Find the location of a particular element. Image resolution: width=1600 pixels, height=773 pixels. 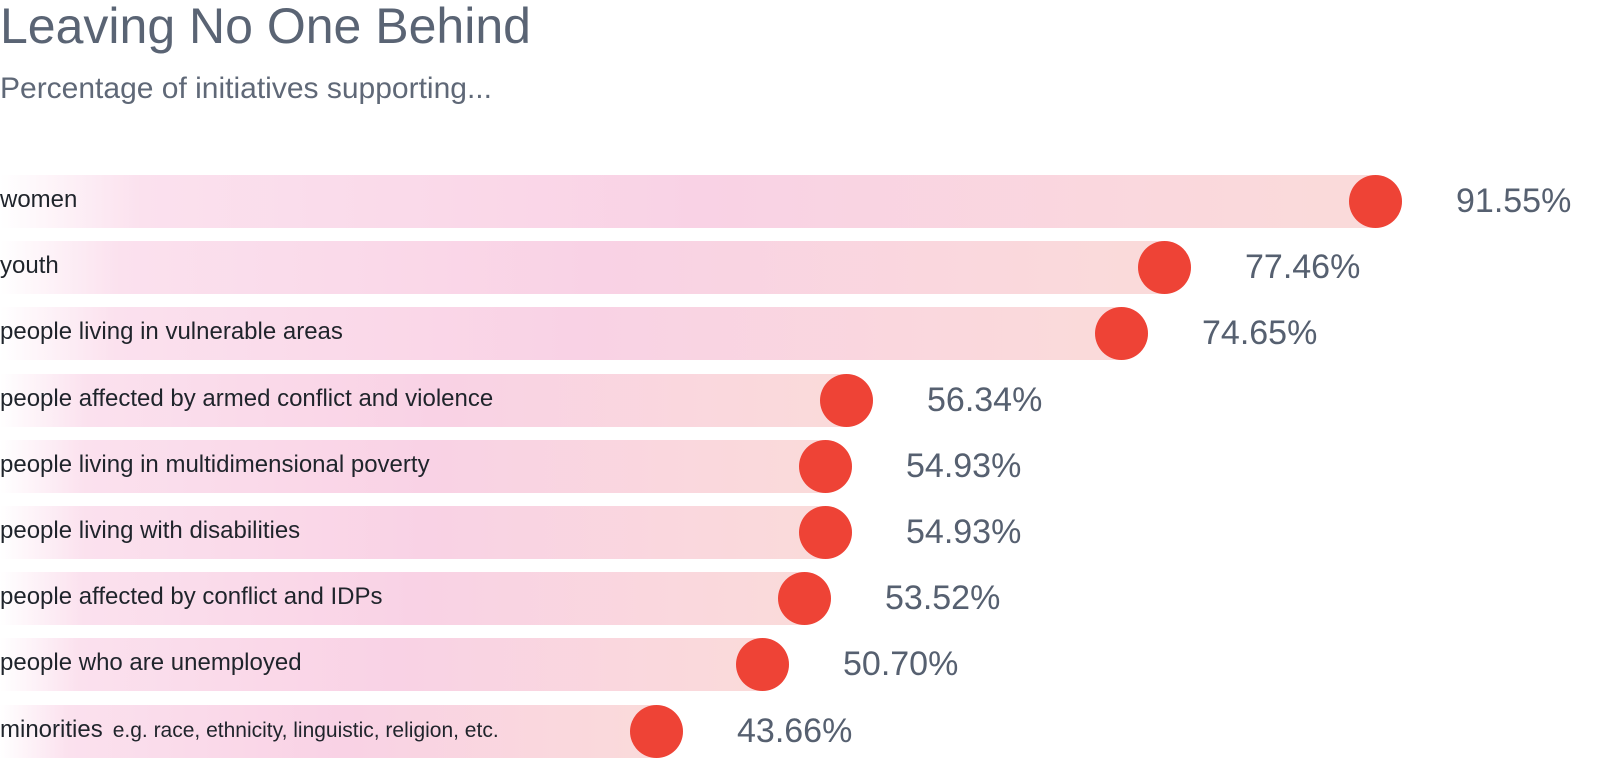

category-label: people affected by conflict and IDPs is located at coordinates (191, 598).